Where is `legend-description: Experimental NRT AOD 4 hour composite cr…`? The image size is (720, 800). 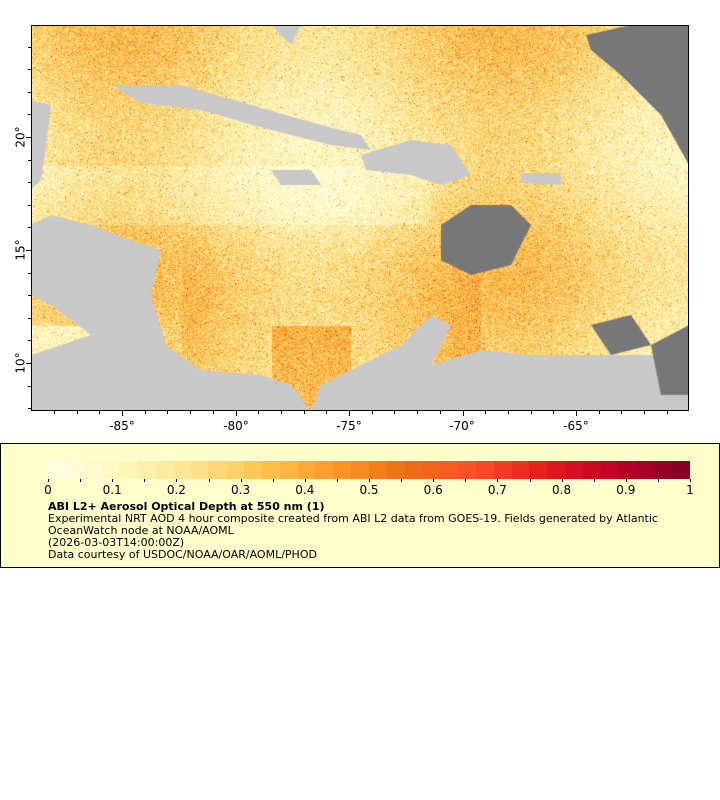
legend-description: Experimental NRT AOD 4 hour composite cr… is located at coordinates (353, 518).